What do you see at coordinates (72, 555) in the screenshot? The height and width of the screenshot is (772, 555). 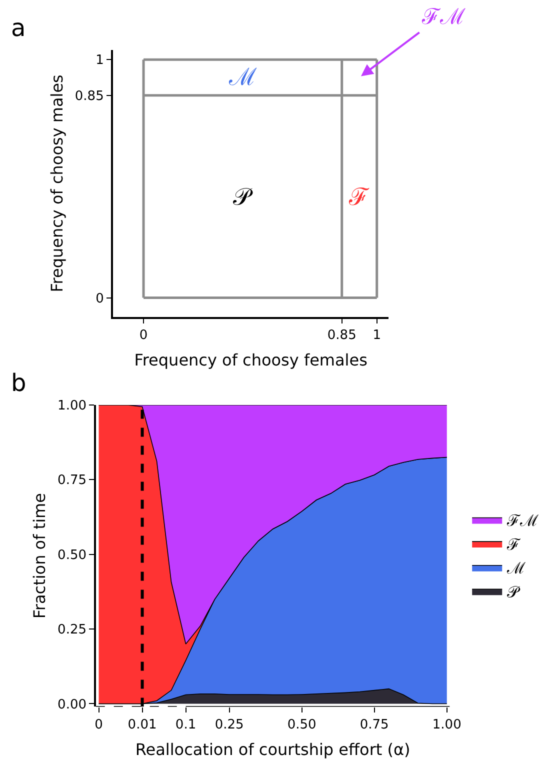 I see `y-tick-label: 0.50` at bounding box center [72, 555].